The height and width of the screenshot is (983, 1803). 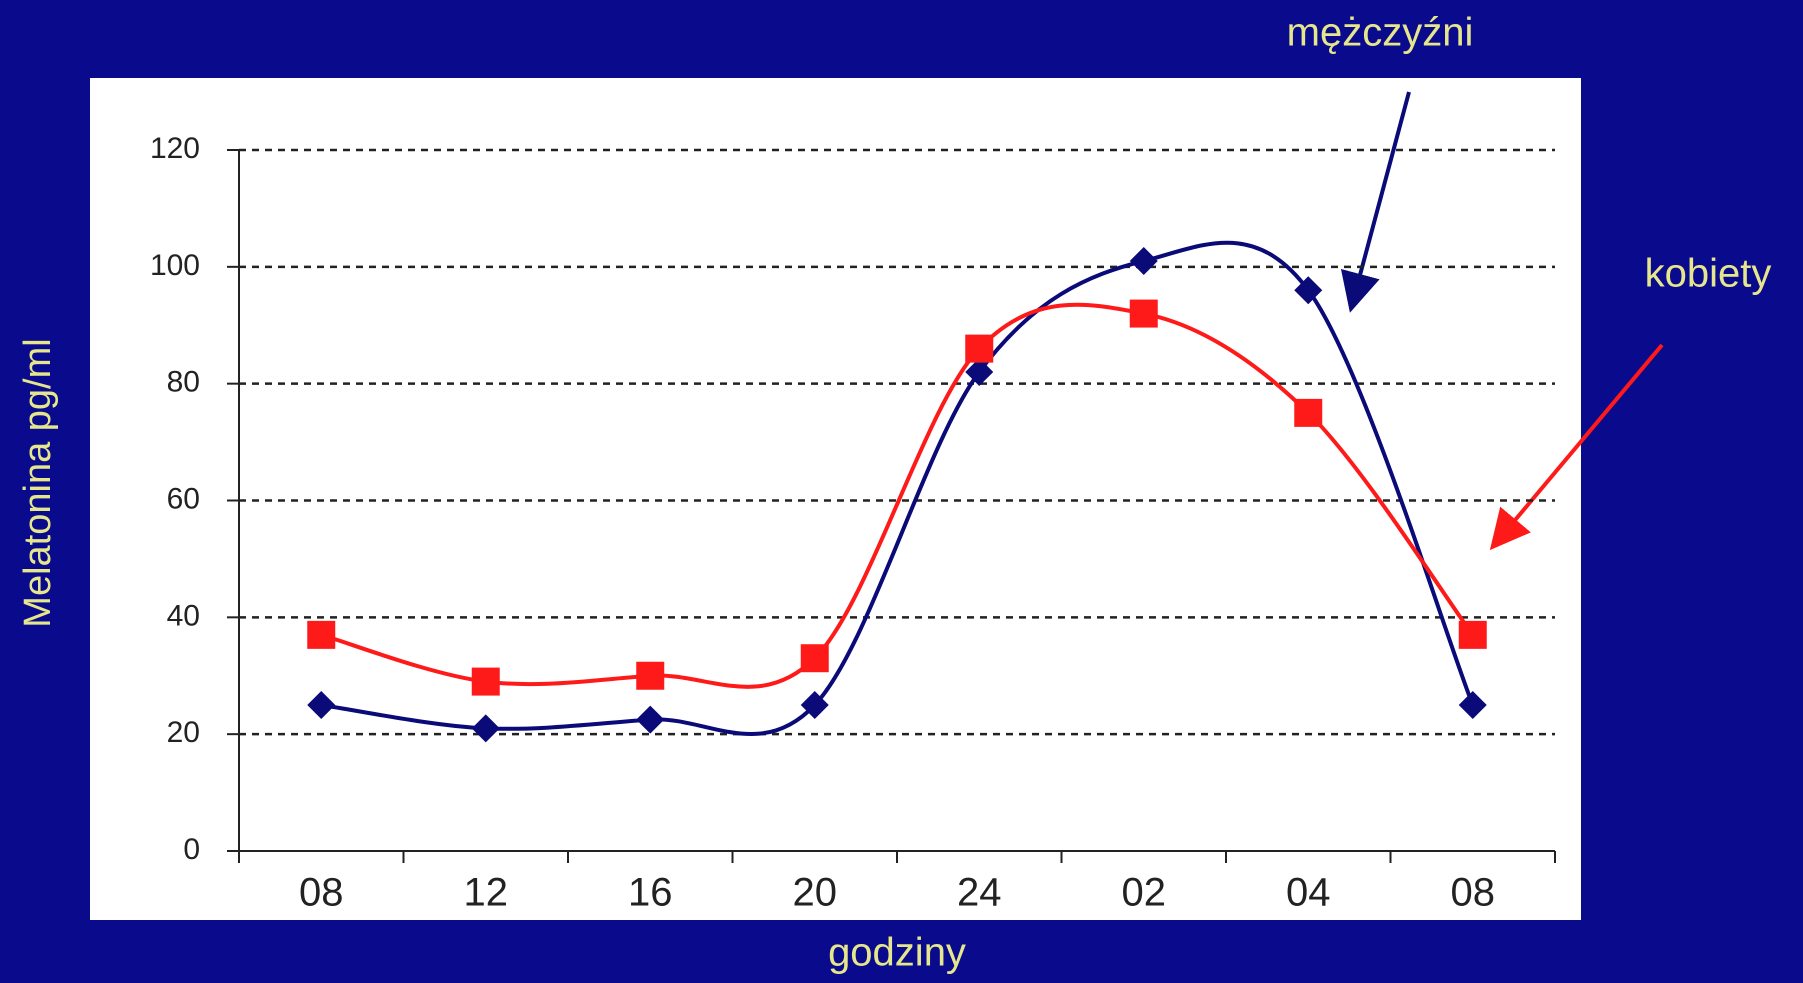 What do you see at coordinates (486, 893) in the screenshot?
I see `x-tick-label: 12` at bounding box center [486, 893].